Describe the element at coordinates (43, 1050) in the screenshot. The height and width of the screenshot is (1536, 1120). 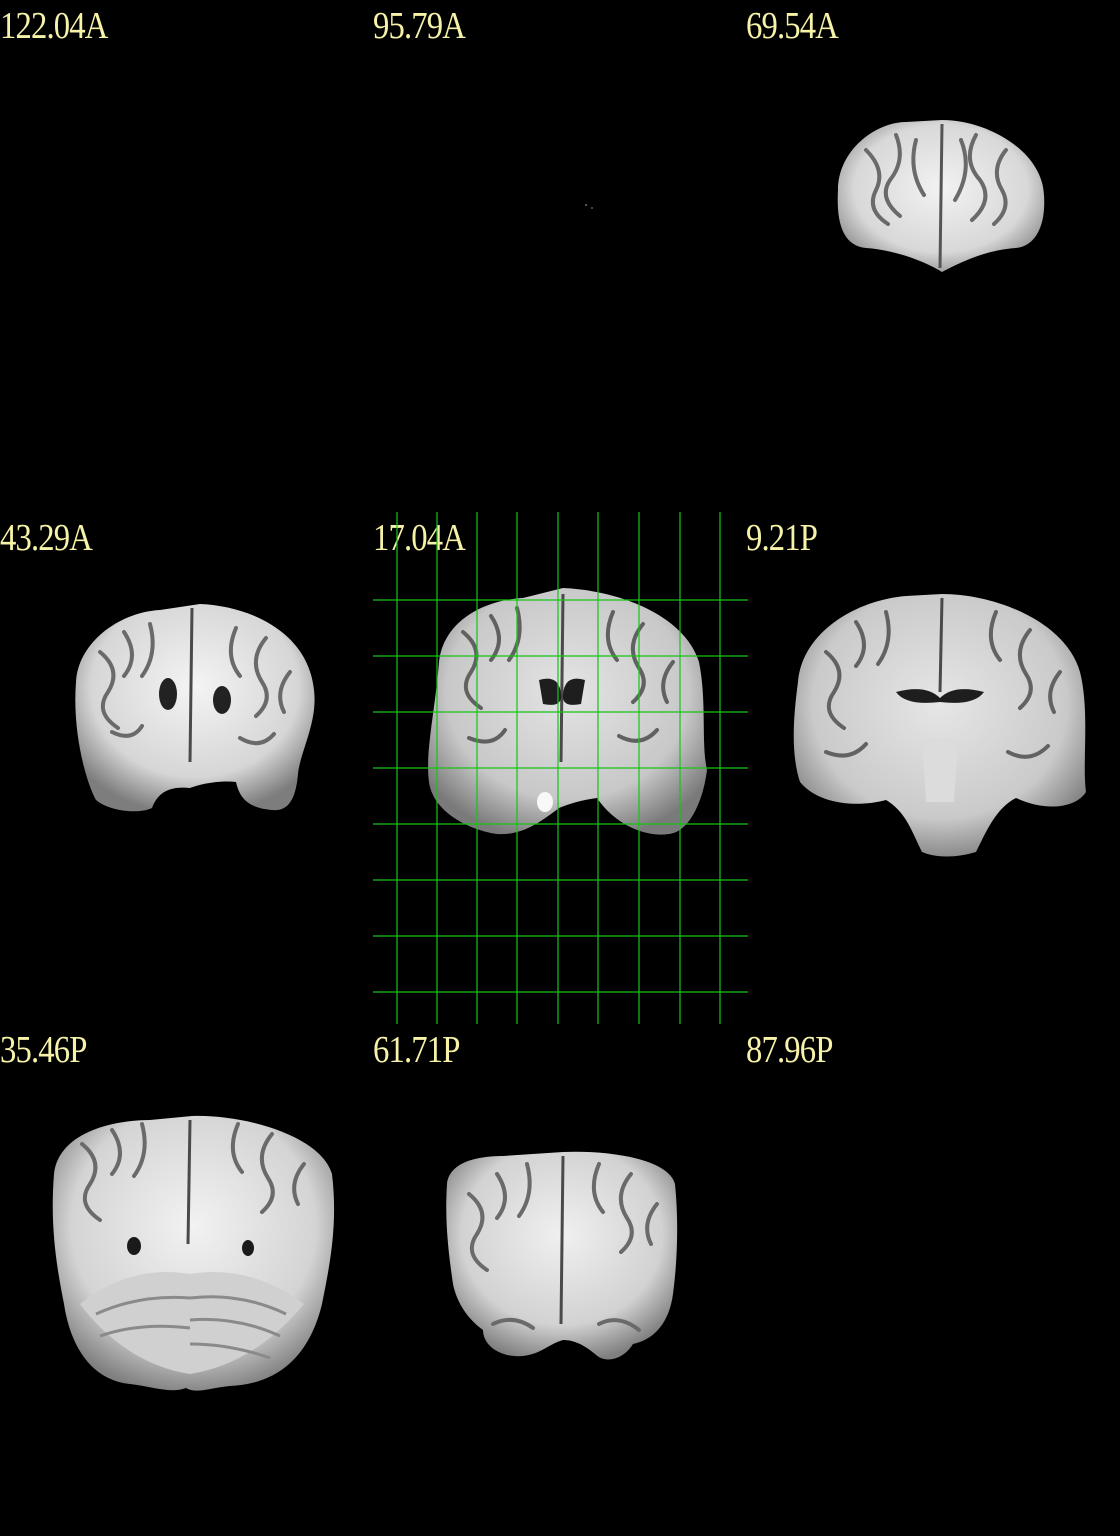
I see `slice-position-label: 35.46P` at that location.